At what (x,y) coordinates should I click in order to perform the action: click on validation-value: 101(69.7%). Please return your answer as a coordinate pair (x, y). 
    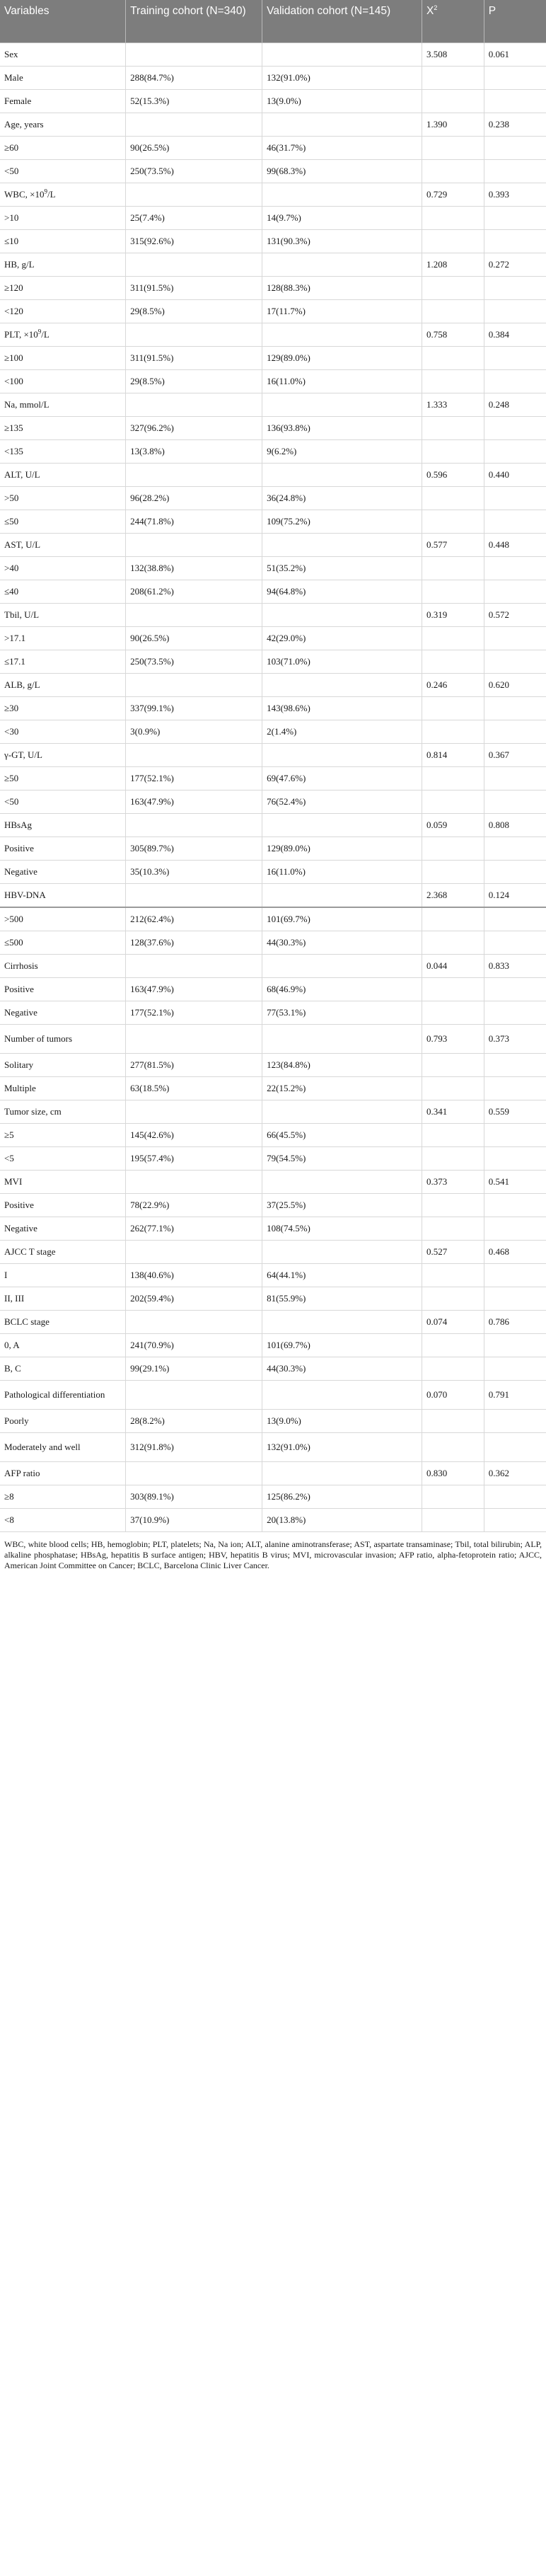
    Looking at the image, I should click on (342, 1345).